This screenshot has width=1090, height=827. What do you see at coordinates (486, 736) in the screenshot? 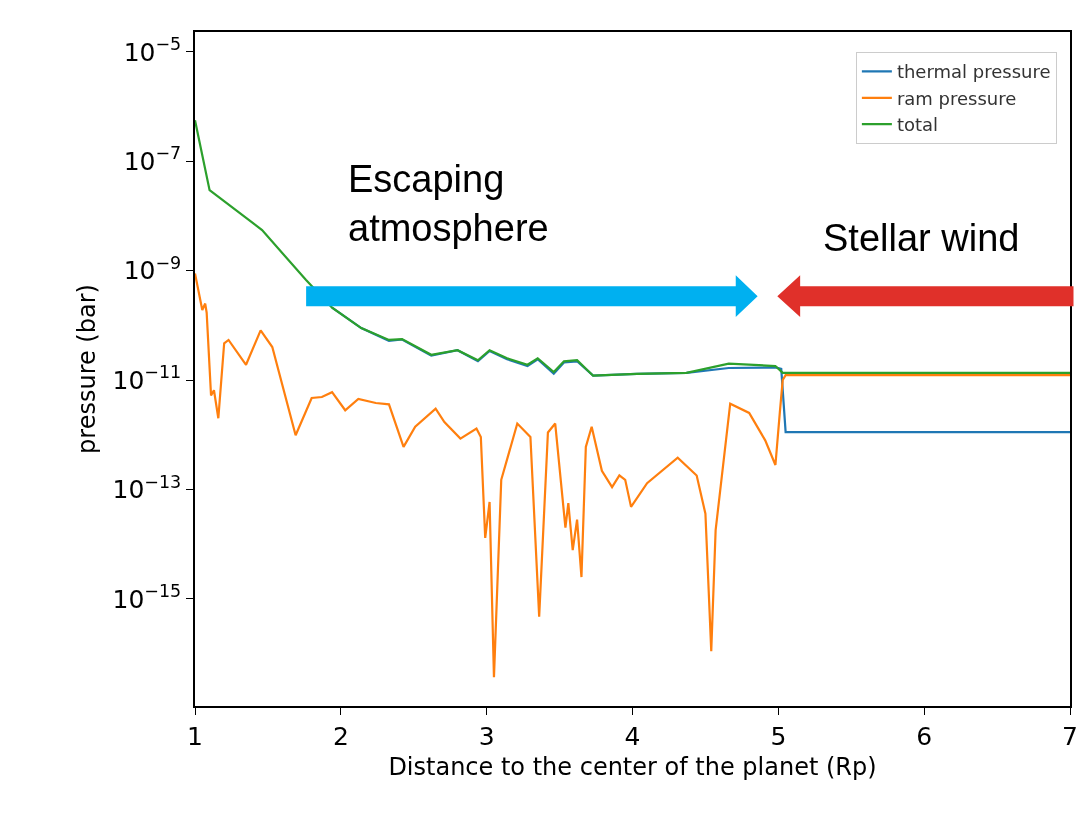
I see `x-tick-label: 3` at bounding box center [486, 736].